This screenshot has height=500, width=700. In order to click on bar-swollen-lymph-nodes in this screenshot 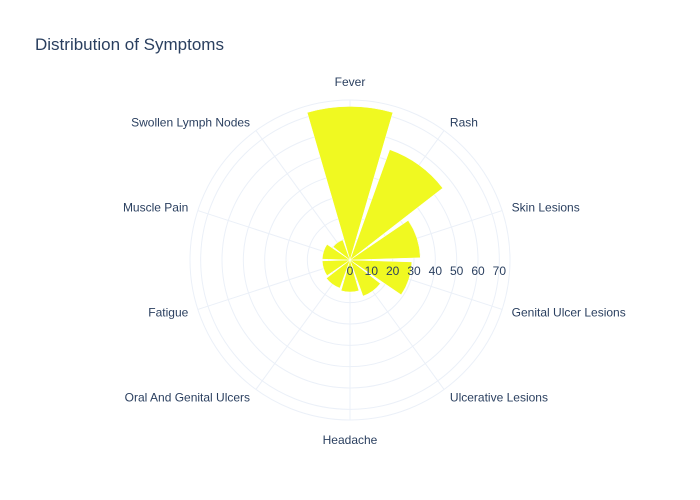, I will do `click(341, 250)`.